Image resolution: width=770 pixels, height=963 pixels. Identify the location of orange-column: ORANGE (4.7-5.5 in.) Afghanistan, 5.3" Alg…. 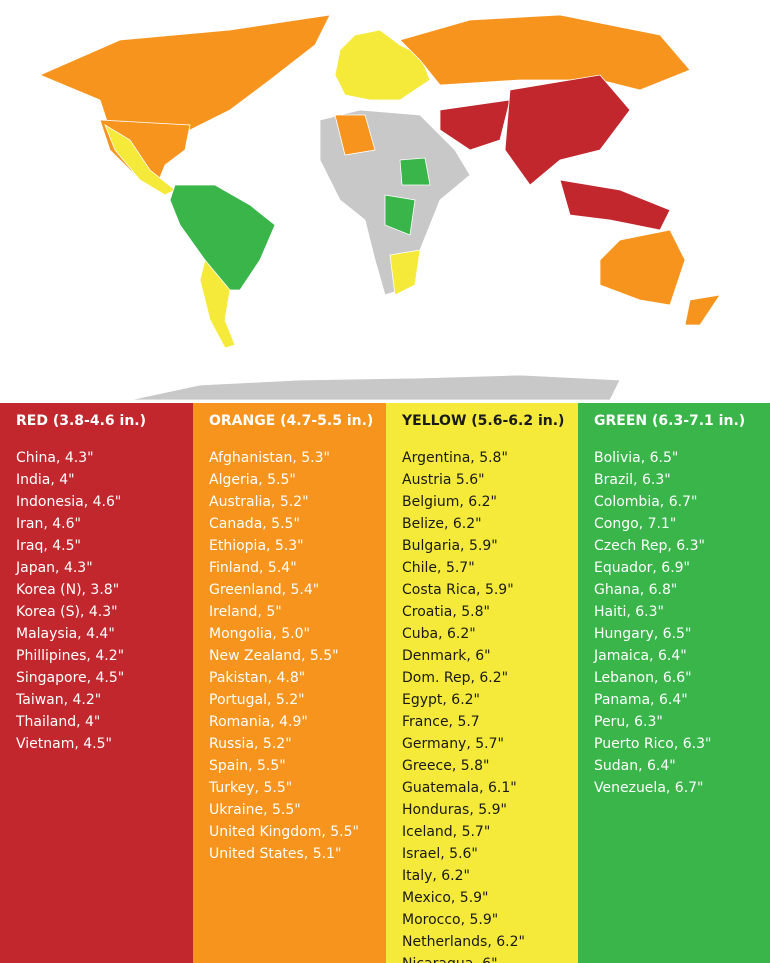
(289, 683).